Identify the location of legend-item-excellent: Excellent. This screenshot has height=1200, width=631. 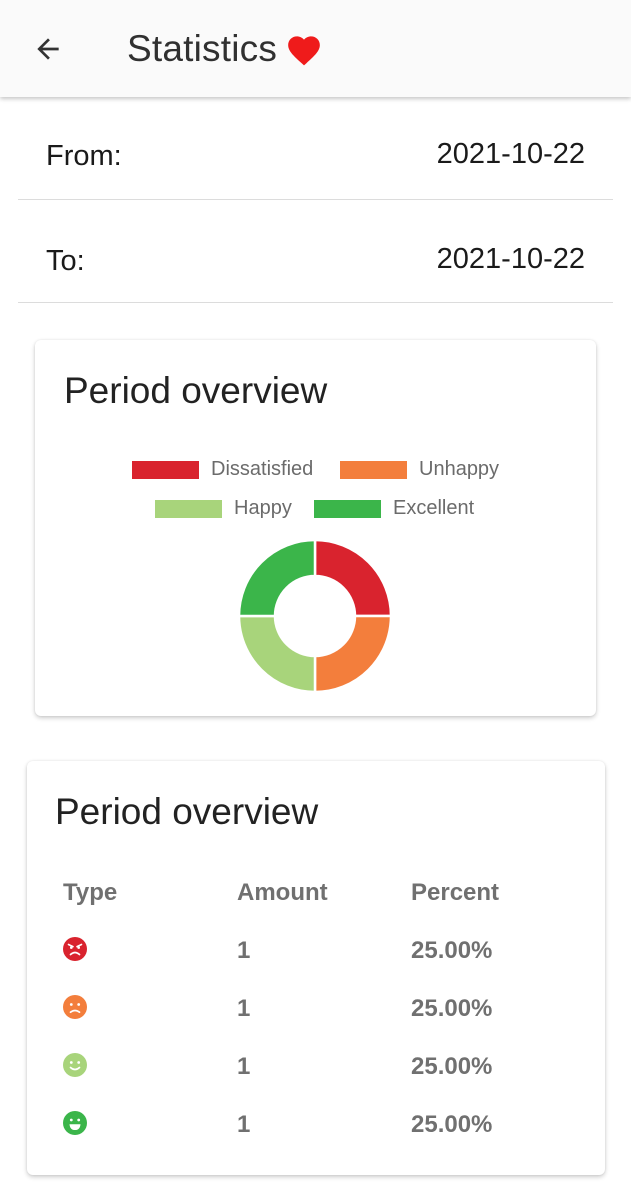
(394, 508).